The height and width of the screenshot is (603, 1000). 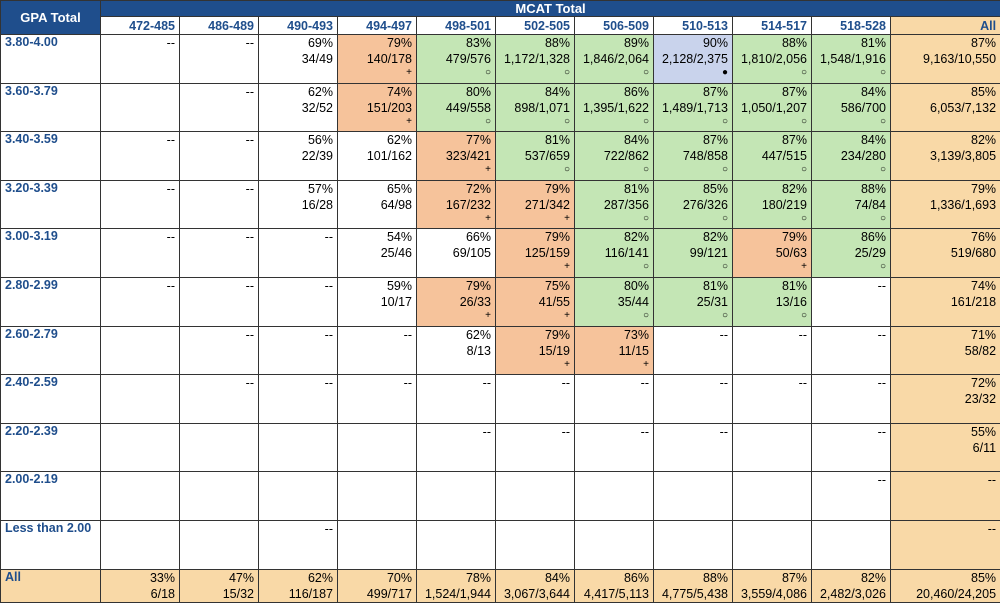 What do you see at coordinates (557, 285) in the screenshot?
I see `percent-value: 75%` at bounding box center [557, 285].